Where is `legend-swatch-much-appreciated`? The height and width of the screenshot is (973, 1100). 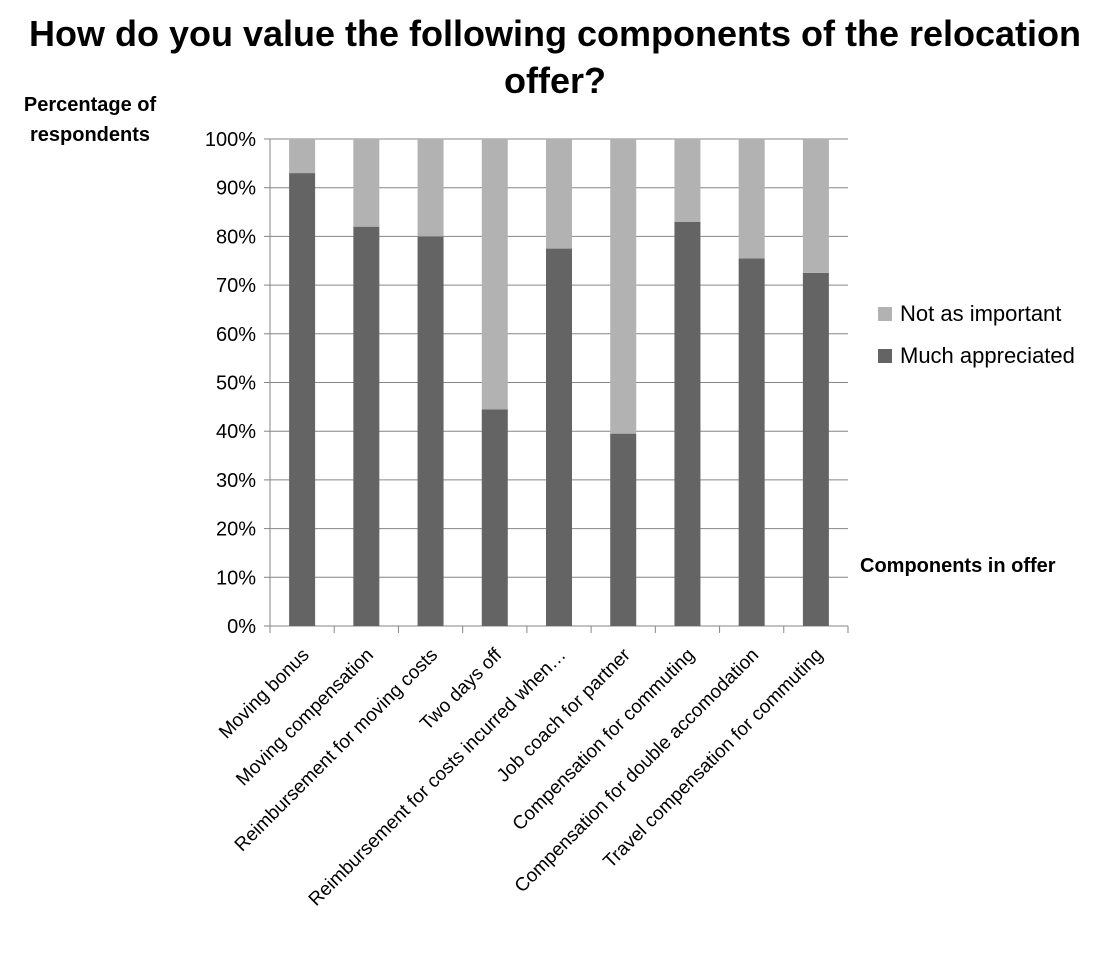
legend-swatch-much-appreciated is located at coordinates (885, 356).